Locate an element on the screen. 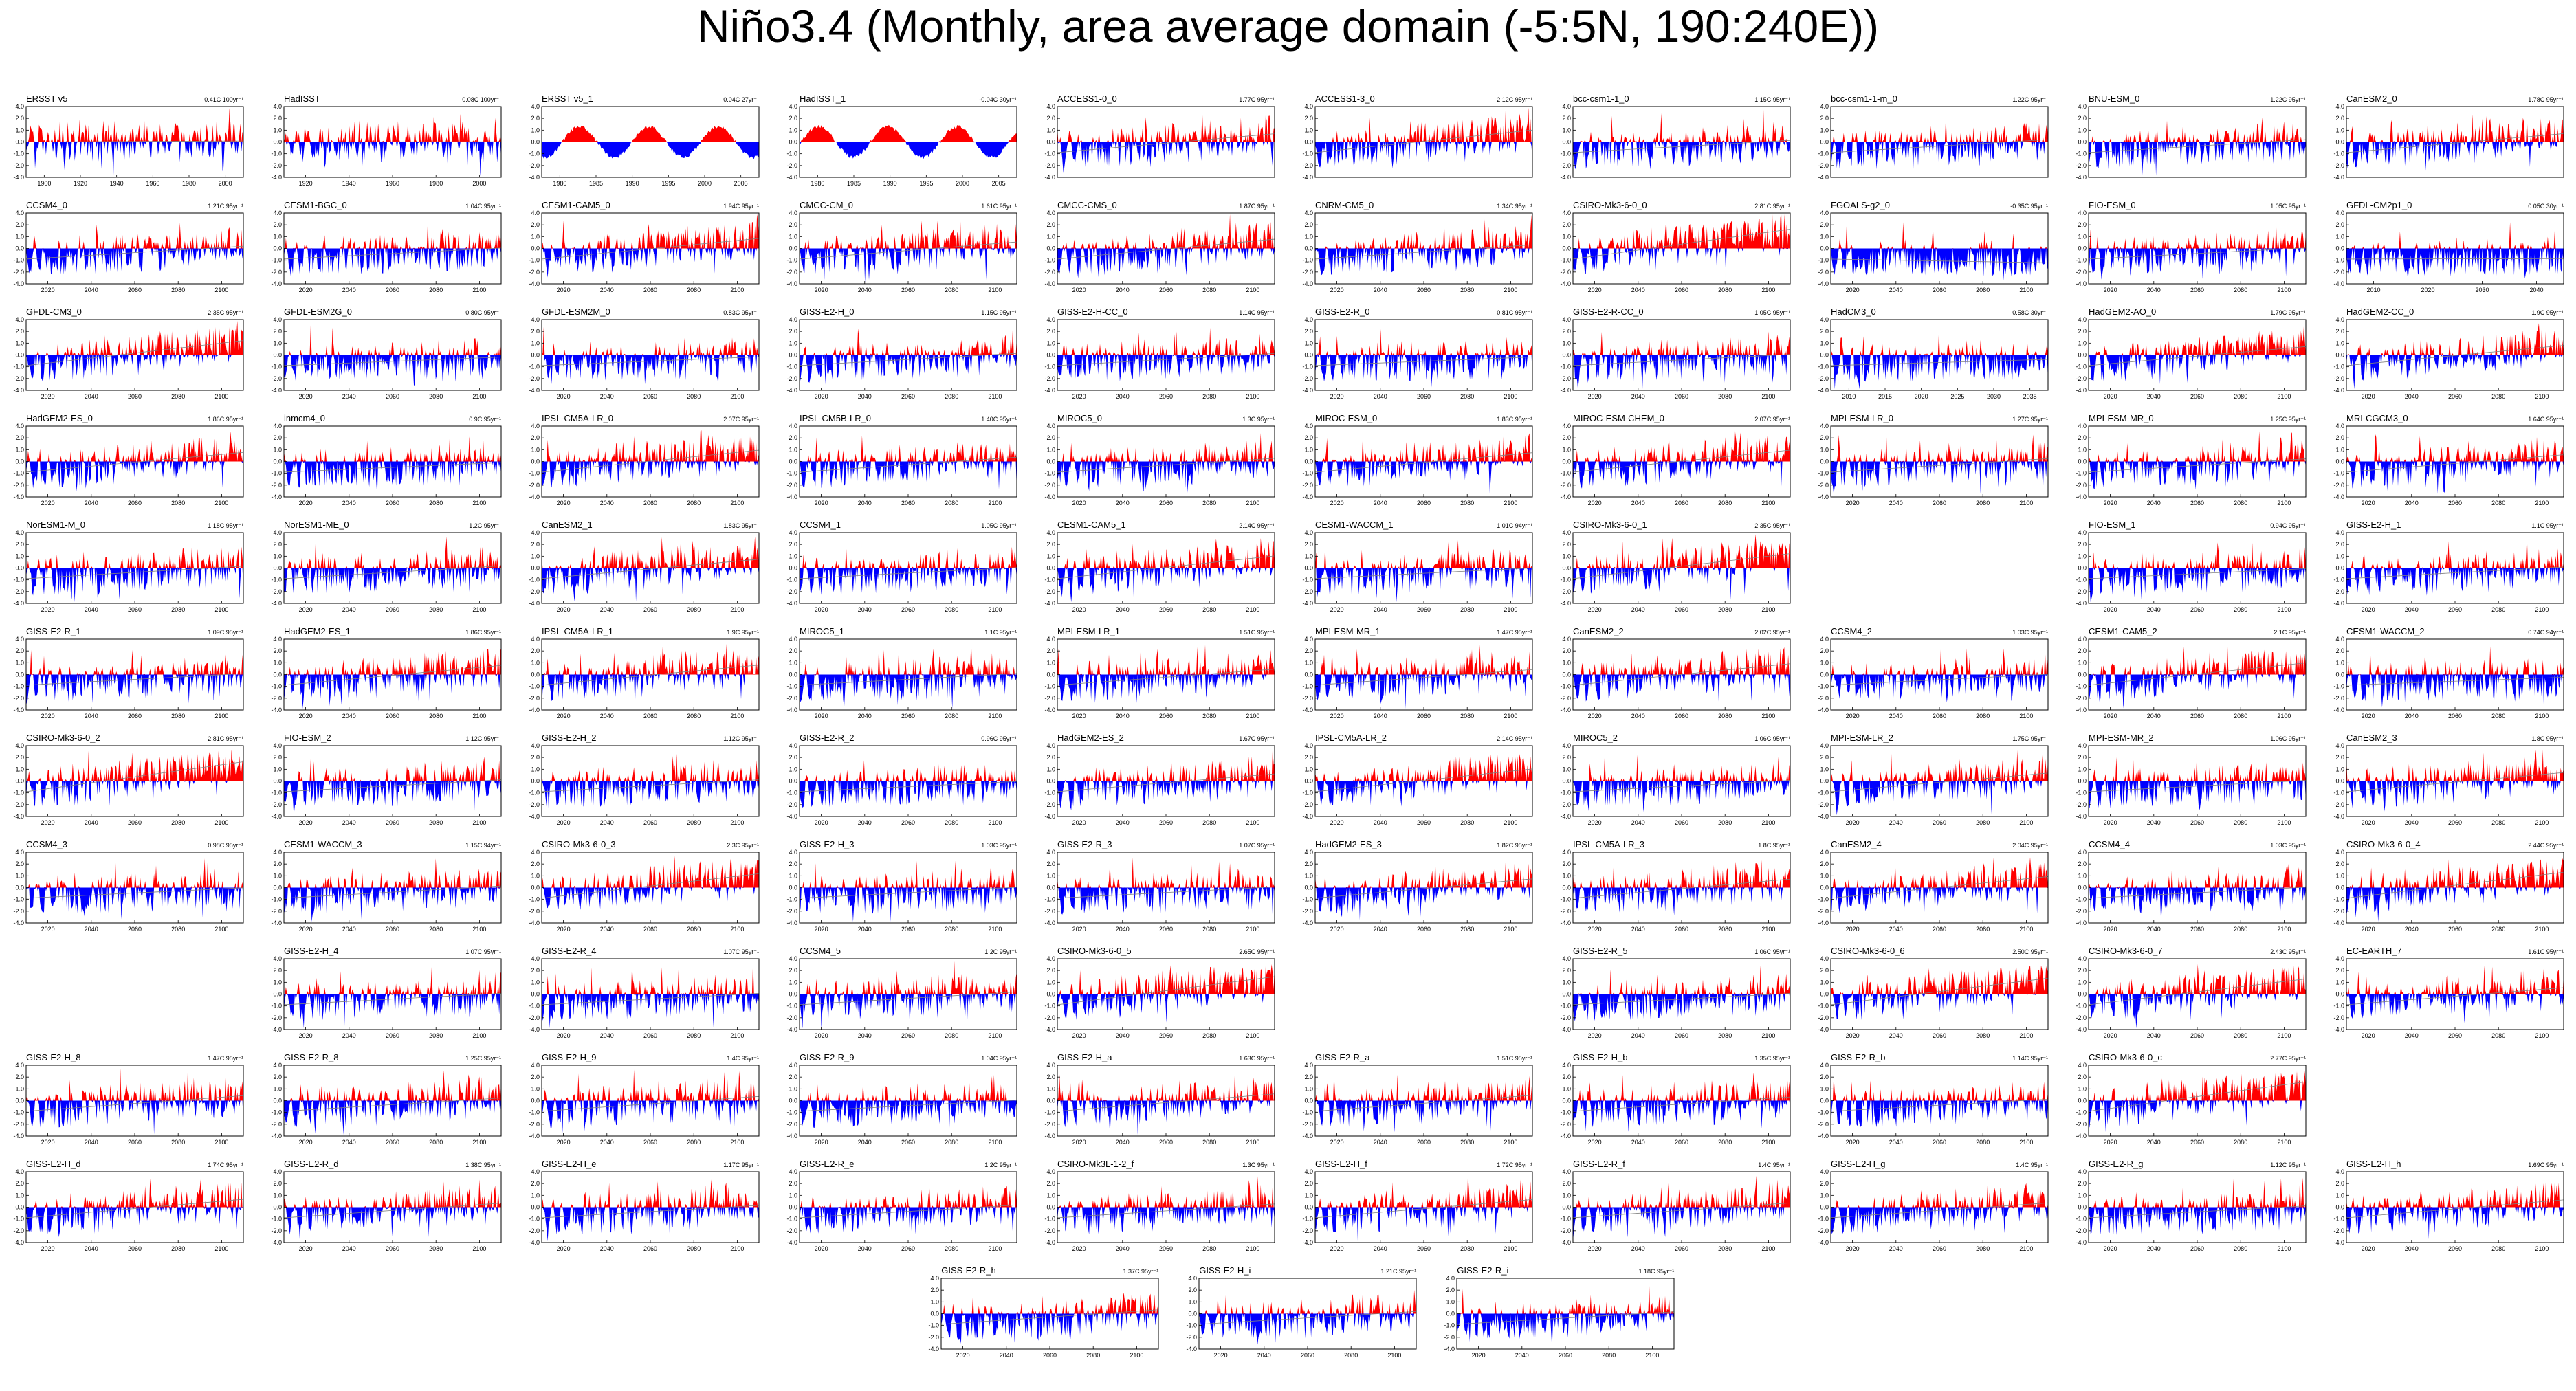 Image resolution: width=2576 pixels, height=1391 pixels. panel-title: GISS-E2-R_9 is located at coordinates (827, 1057).